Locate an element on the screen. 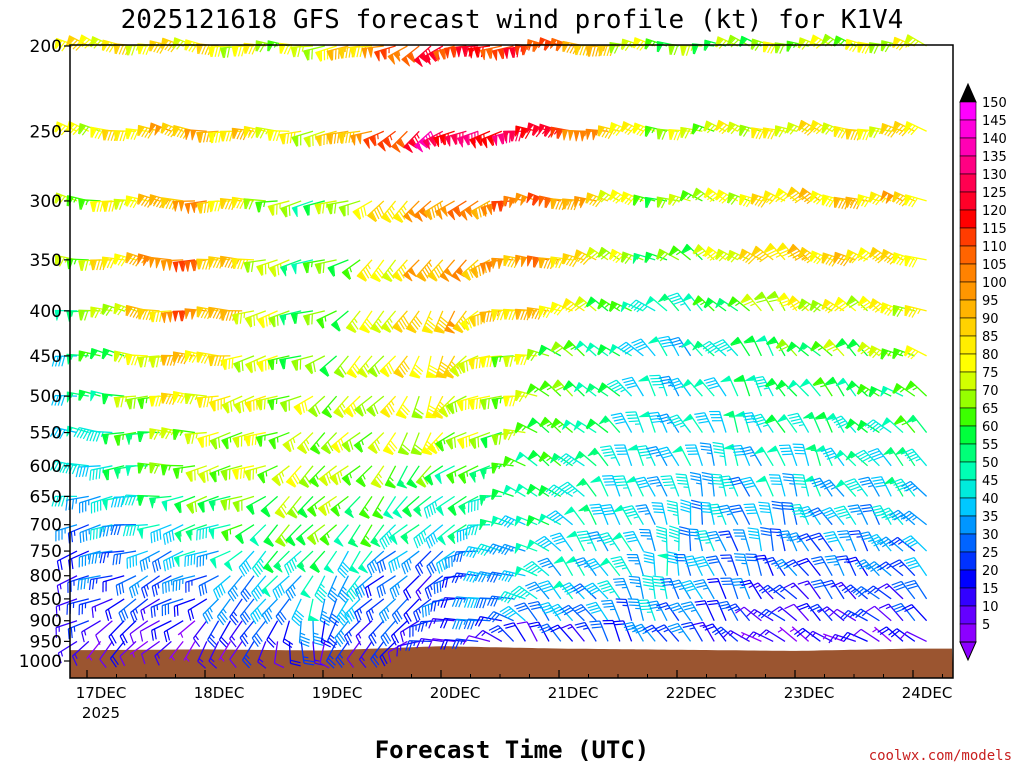 Image resolution: width=1024 pixels, height=768 pixels. x-tick-label: 22DEC is located at coordinates (691, 693).